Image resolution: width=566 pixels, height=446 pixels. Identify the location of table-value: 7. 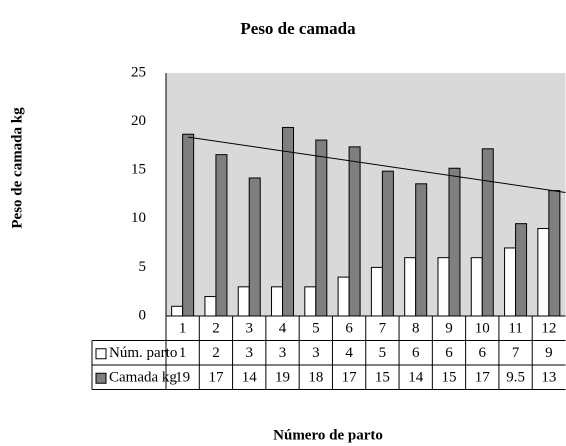
(516, 353).